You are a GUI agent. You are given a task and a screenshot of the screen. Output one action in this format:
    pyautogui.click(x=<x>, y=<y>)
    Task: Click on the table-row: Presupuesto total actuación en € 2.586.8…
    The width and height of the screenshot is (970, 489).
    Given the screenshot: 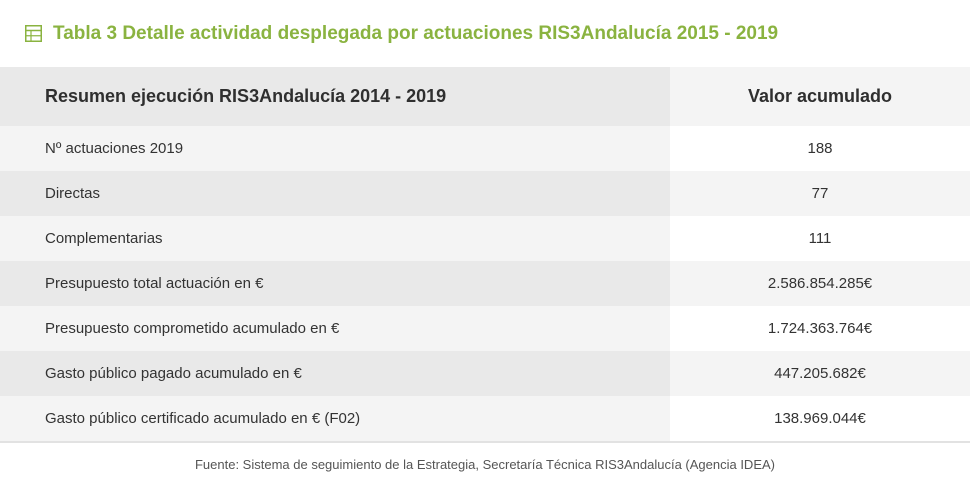 What is the action you would take?
    pyautogui.click(x=485, y=283)
    